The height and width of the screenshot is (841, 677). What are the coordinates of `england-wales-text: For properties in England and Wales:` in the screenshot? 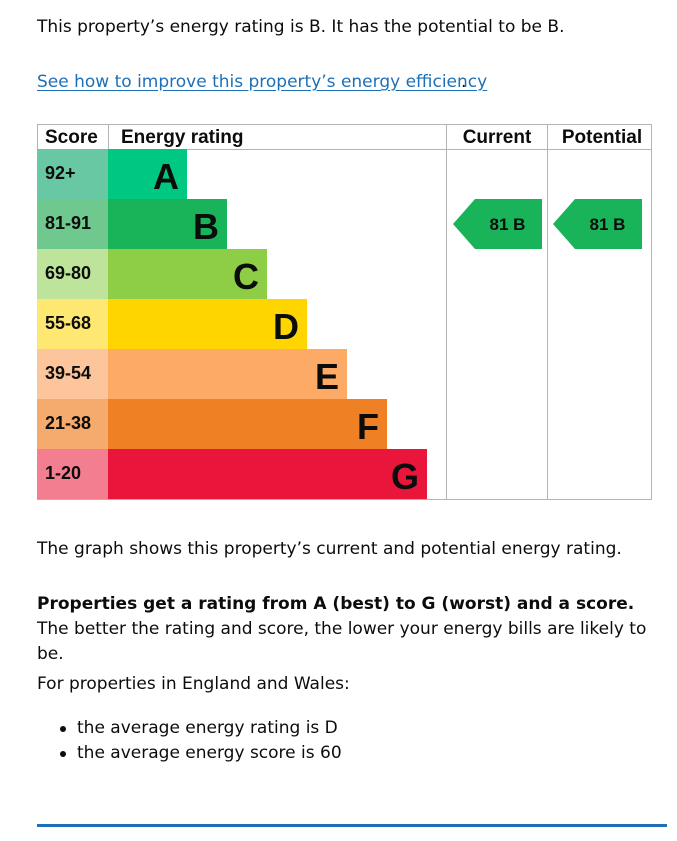 It's located at (193, 684).